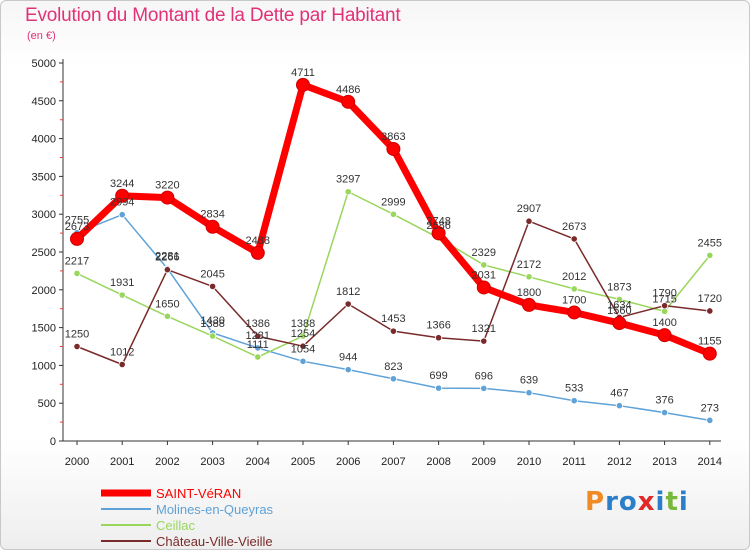 This screenshot has height=550, width=750. Describe the element at coordinates (595, 502) in the screenshot. I see `logo-letter: P` at that location.